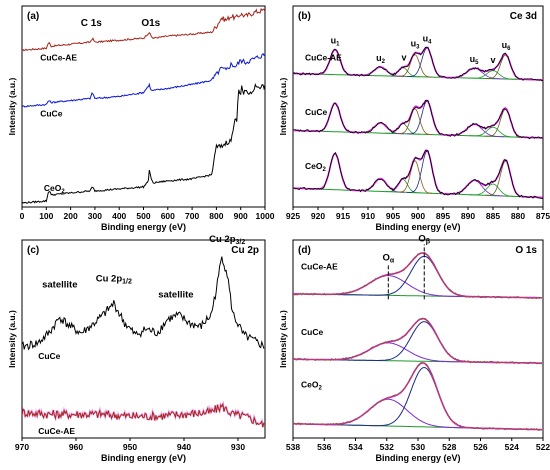 Image resolution: width=550 pixels, height=470 pixels. Describe the element at coordinates (416, 45) in the screenshot. I see `peak-label: u3` at that location.